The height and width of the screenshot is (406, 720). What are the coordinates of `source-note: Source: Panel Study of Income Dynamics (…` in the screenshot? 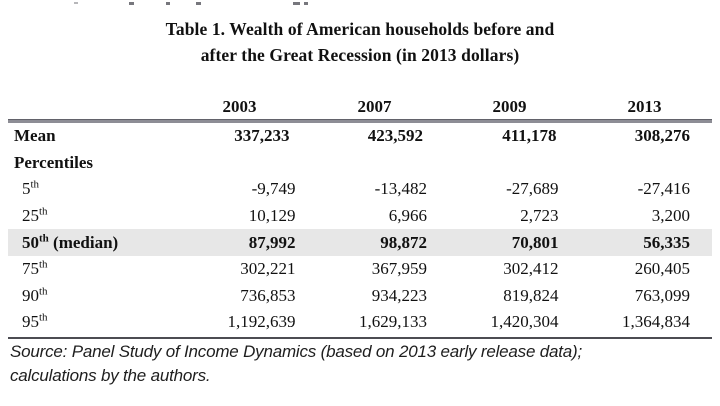 It's located at (360, 363).